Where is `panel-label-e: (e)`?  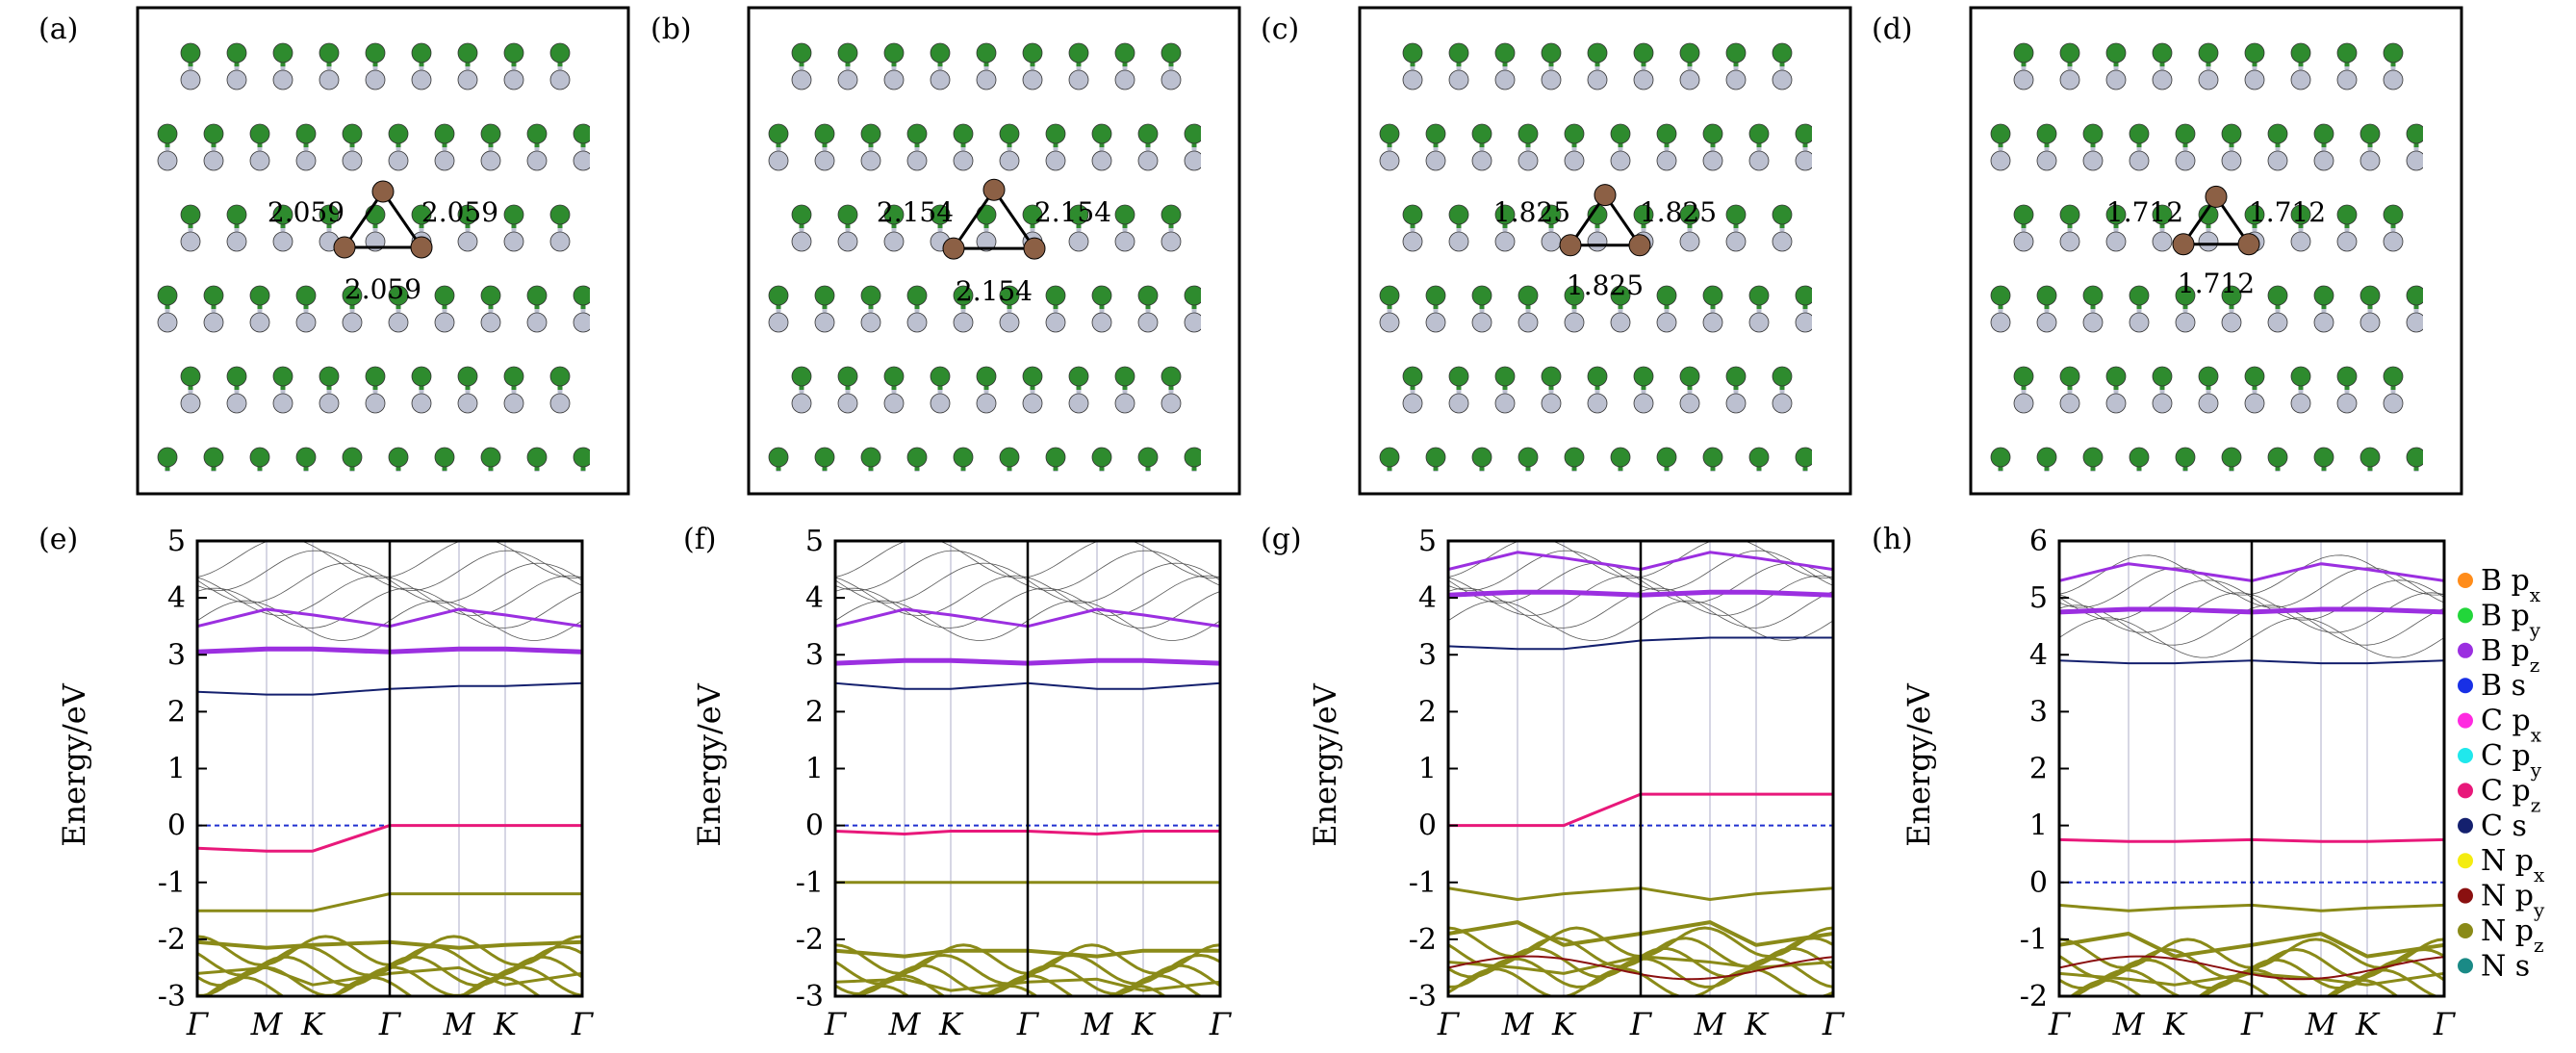
panel-label-e: (e) is located at coordinates (58, 539).